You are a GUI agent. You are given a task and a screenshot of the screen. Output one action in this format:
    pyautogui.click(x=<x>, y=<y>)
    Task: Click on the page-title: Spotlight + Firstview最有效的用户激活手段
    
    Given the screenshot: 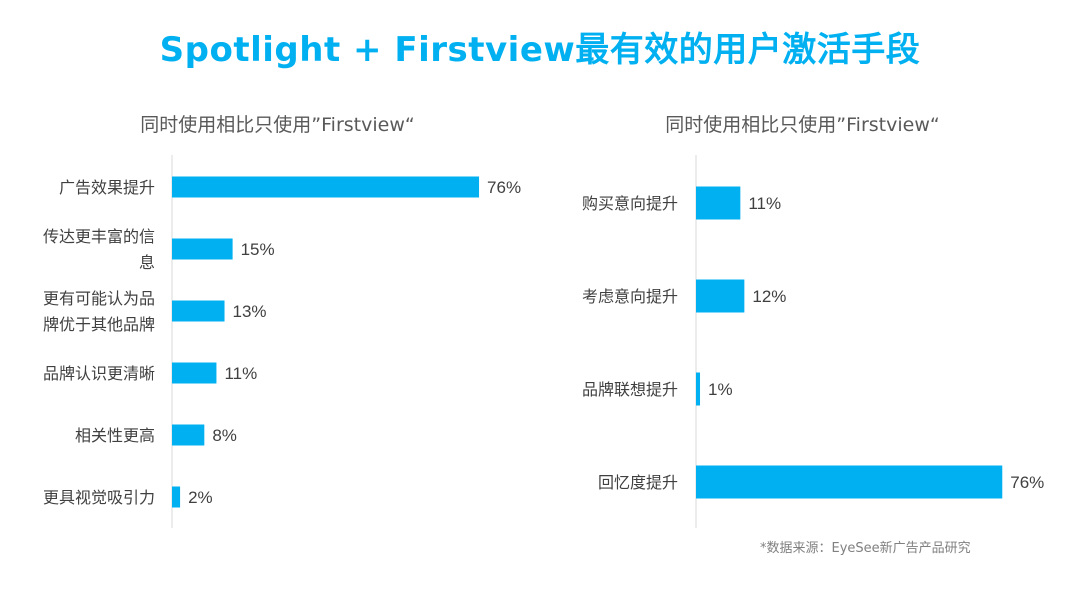 What is the action you would take?
    pyautogui.click(x=540, y=50)
    